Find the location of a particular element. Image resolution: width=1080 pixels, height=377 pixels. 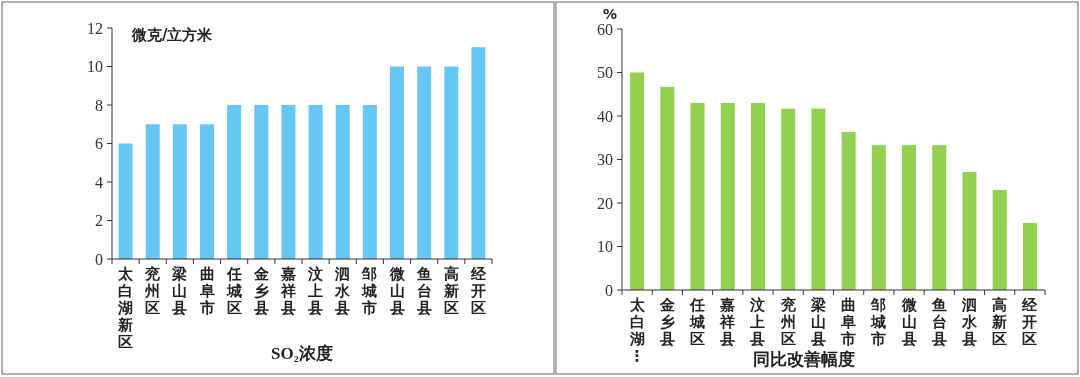

y-tick-label: 20 is located at coordinates (605, 203).